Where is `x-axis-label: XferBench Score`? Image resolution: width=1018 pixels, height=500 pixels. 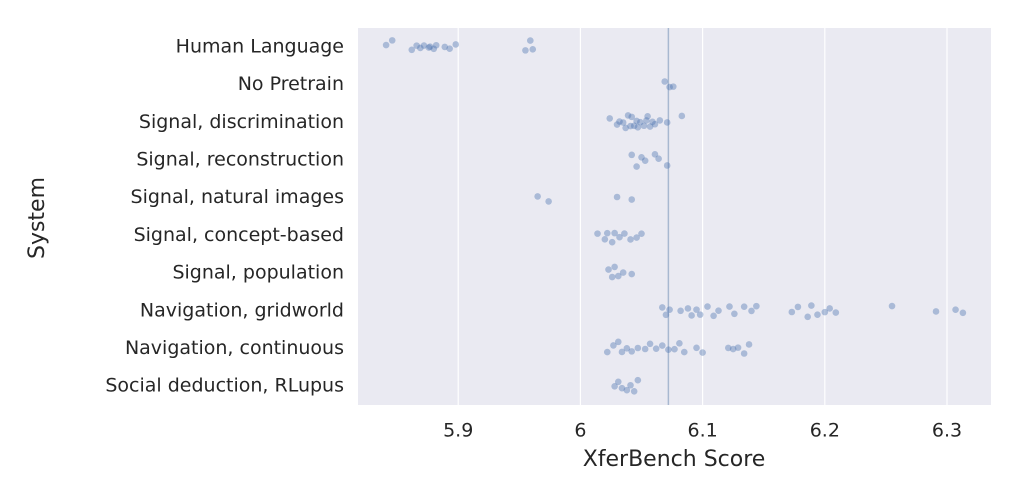
x-axis-label: XferBench Score is located at coordinates (674, 459).